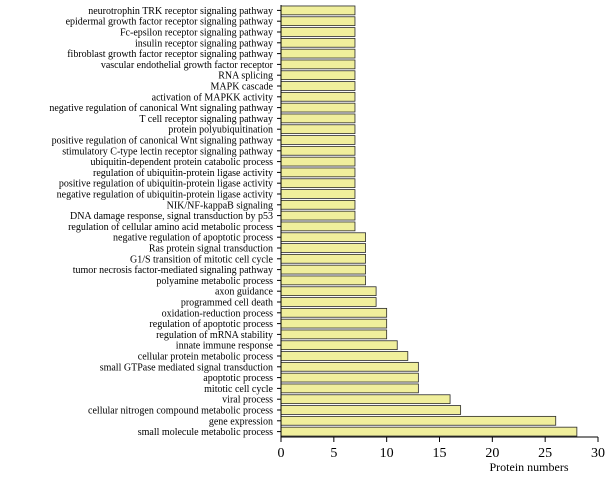 The width and height of the screenshot is (608, 480). Describe the element at coordinates (206, 119) in the screenshot. I see `category-label: T cell receptor signaling pathway` at that location.